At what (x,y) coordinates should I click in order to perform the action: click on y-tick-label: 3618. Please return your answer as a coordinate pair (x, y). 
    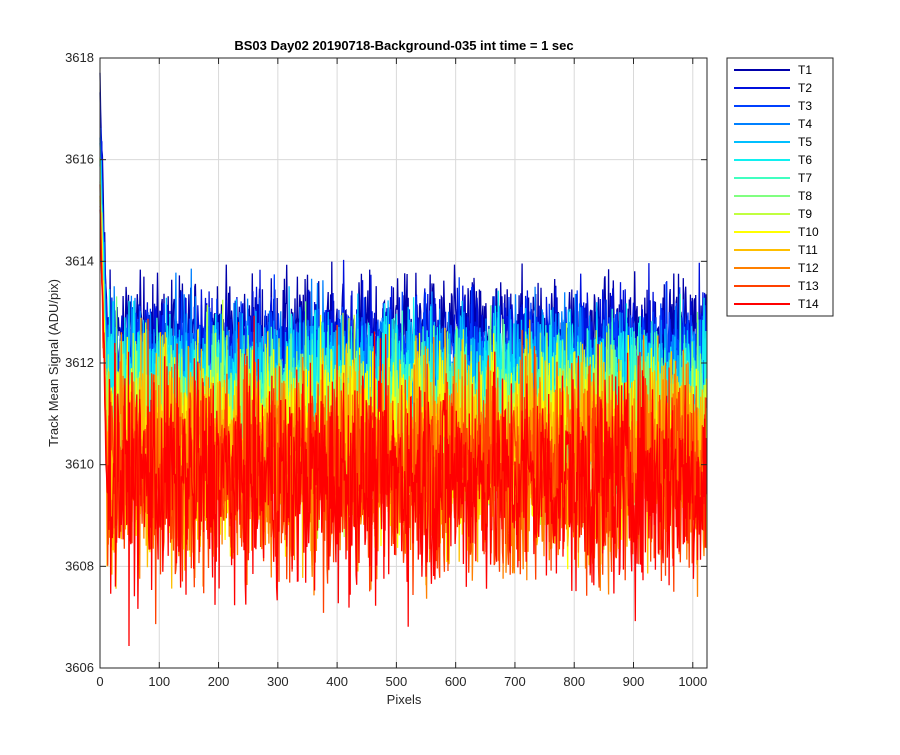
    Looking at the image, I should click on (79, 57).